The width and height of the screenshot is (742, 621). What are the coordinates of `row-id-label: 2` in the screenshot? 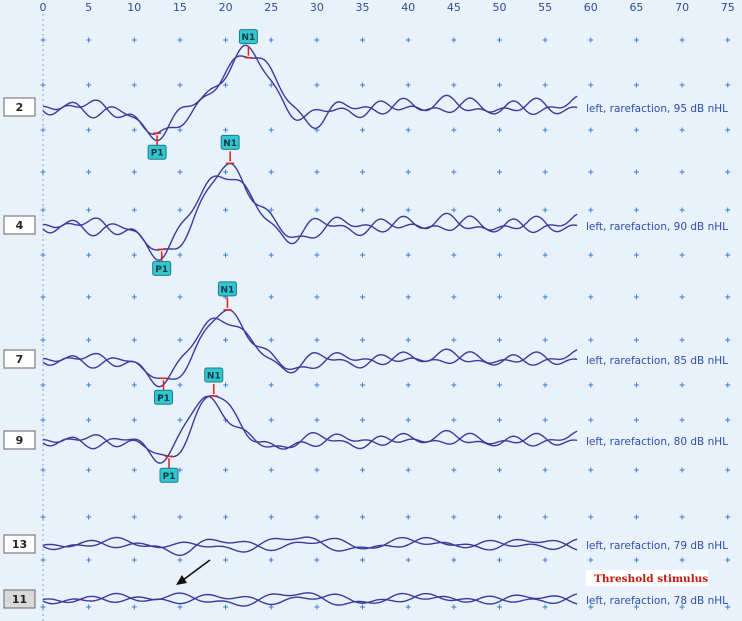 It's located at (20, 107).